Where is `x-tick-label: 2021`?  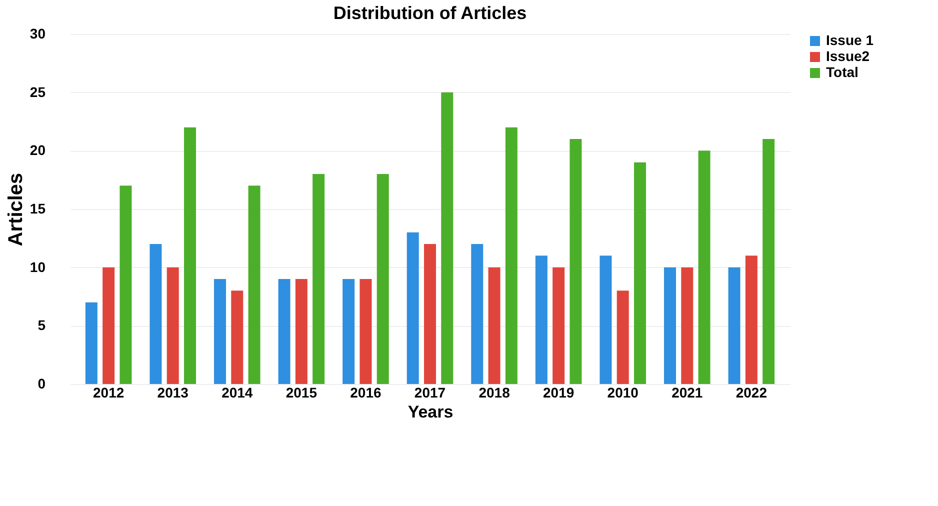
x-tick-label: 2021 is located at coordinates (687, 392).